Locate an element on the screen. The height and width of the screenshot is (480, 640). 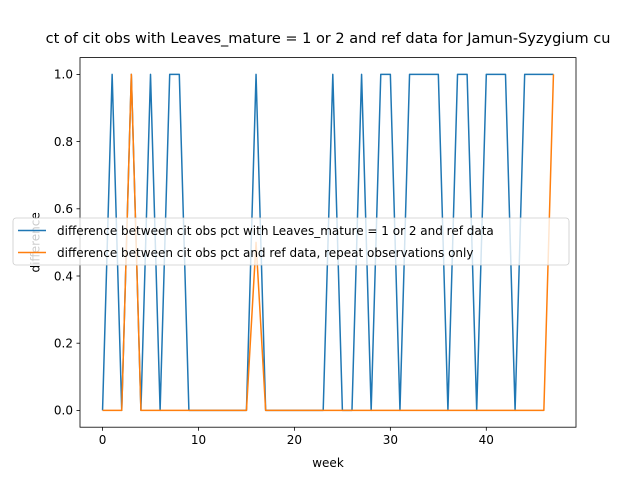
y-tick-label: 0.4 is located at coordinates (63, 276).